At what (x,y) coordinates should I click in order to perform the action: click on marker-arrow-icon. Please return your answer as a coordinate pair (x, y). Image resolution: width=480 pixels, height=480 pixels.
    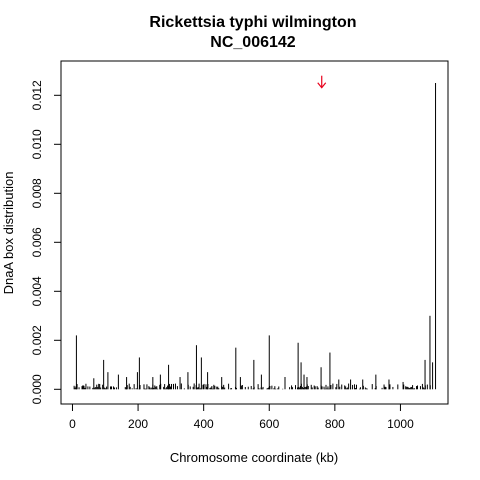
    Looking at the image, I should click on (322, 85).